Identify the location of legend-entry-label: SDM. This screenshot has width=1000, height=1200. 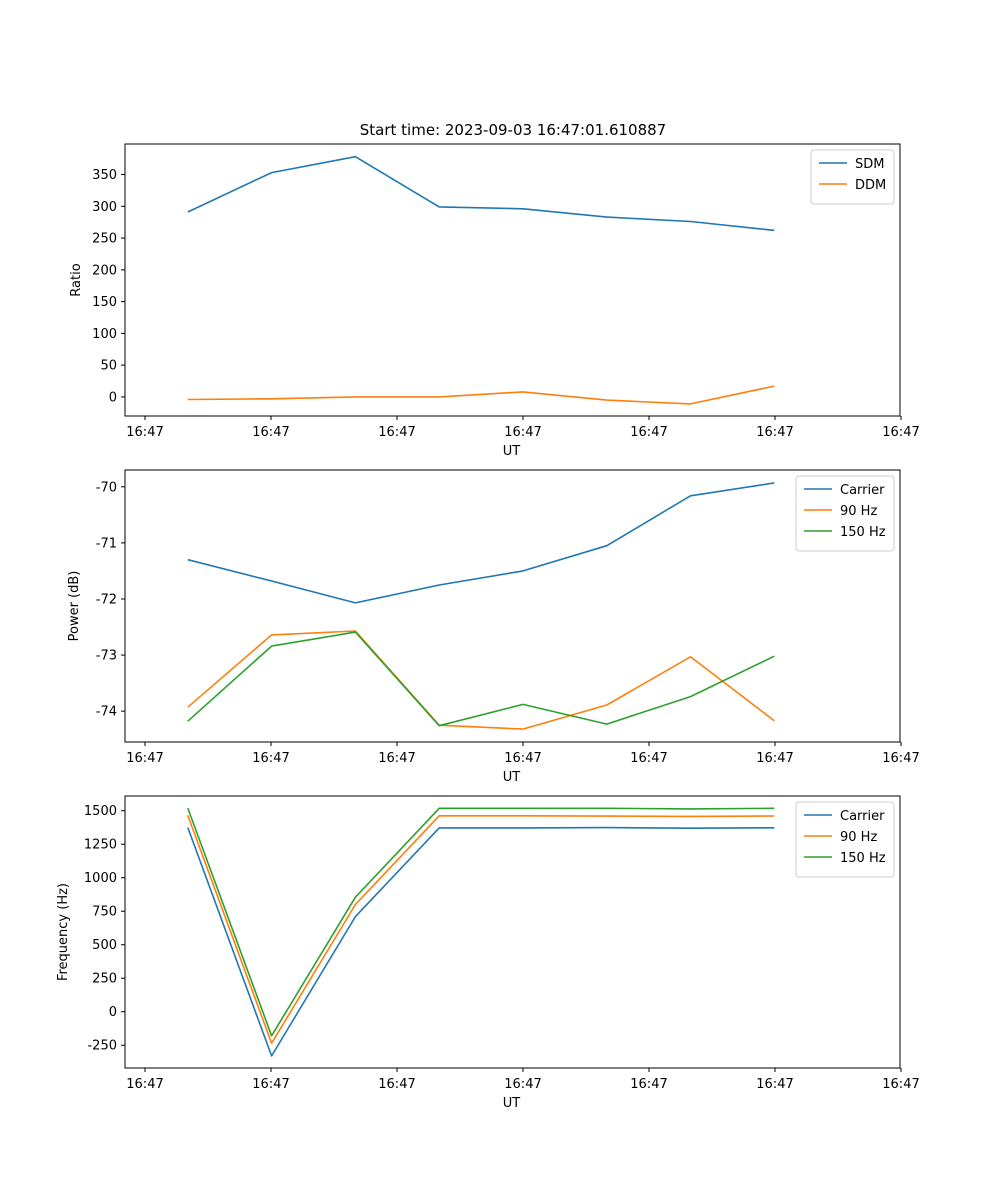
(869, 164).